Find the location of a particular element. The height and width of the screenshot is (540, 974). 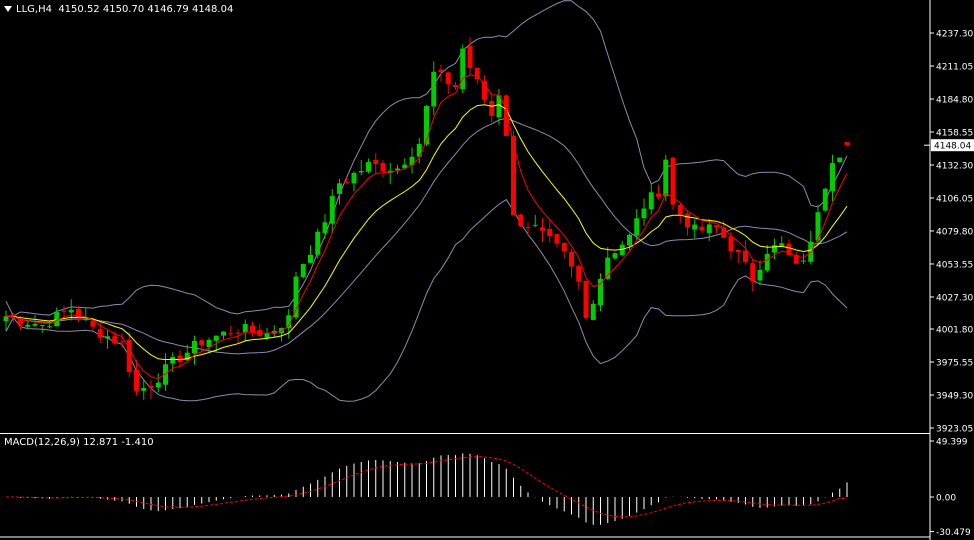

price-tick-label: 4001.80 is located at coordinates (954, 331).